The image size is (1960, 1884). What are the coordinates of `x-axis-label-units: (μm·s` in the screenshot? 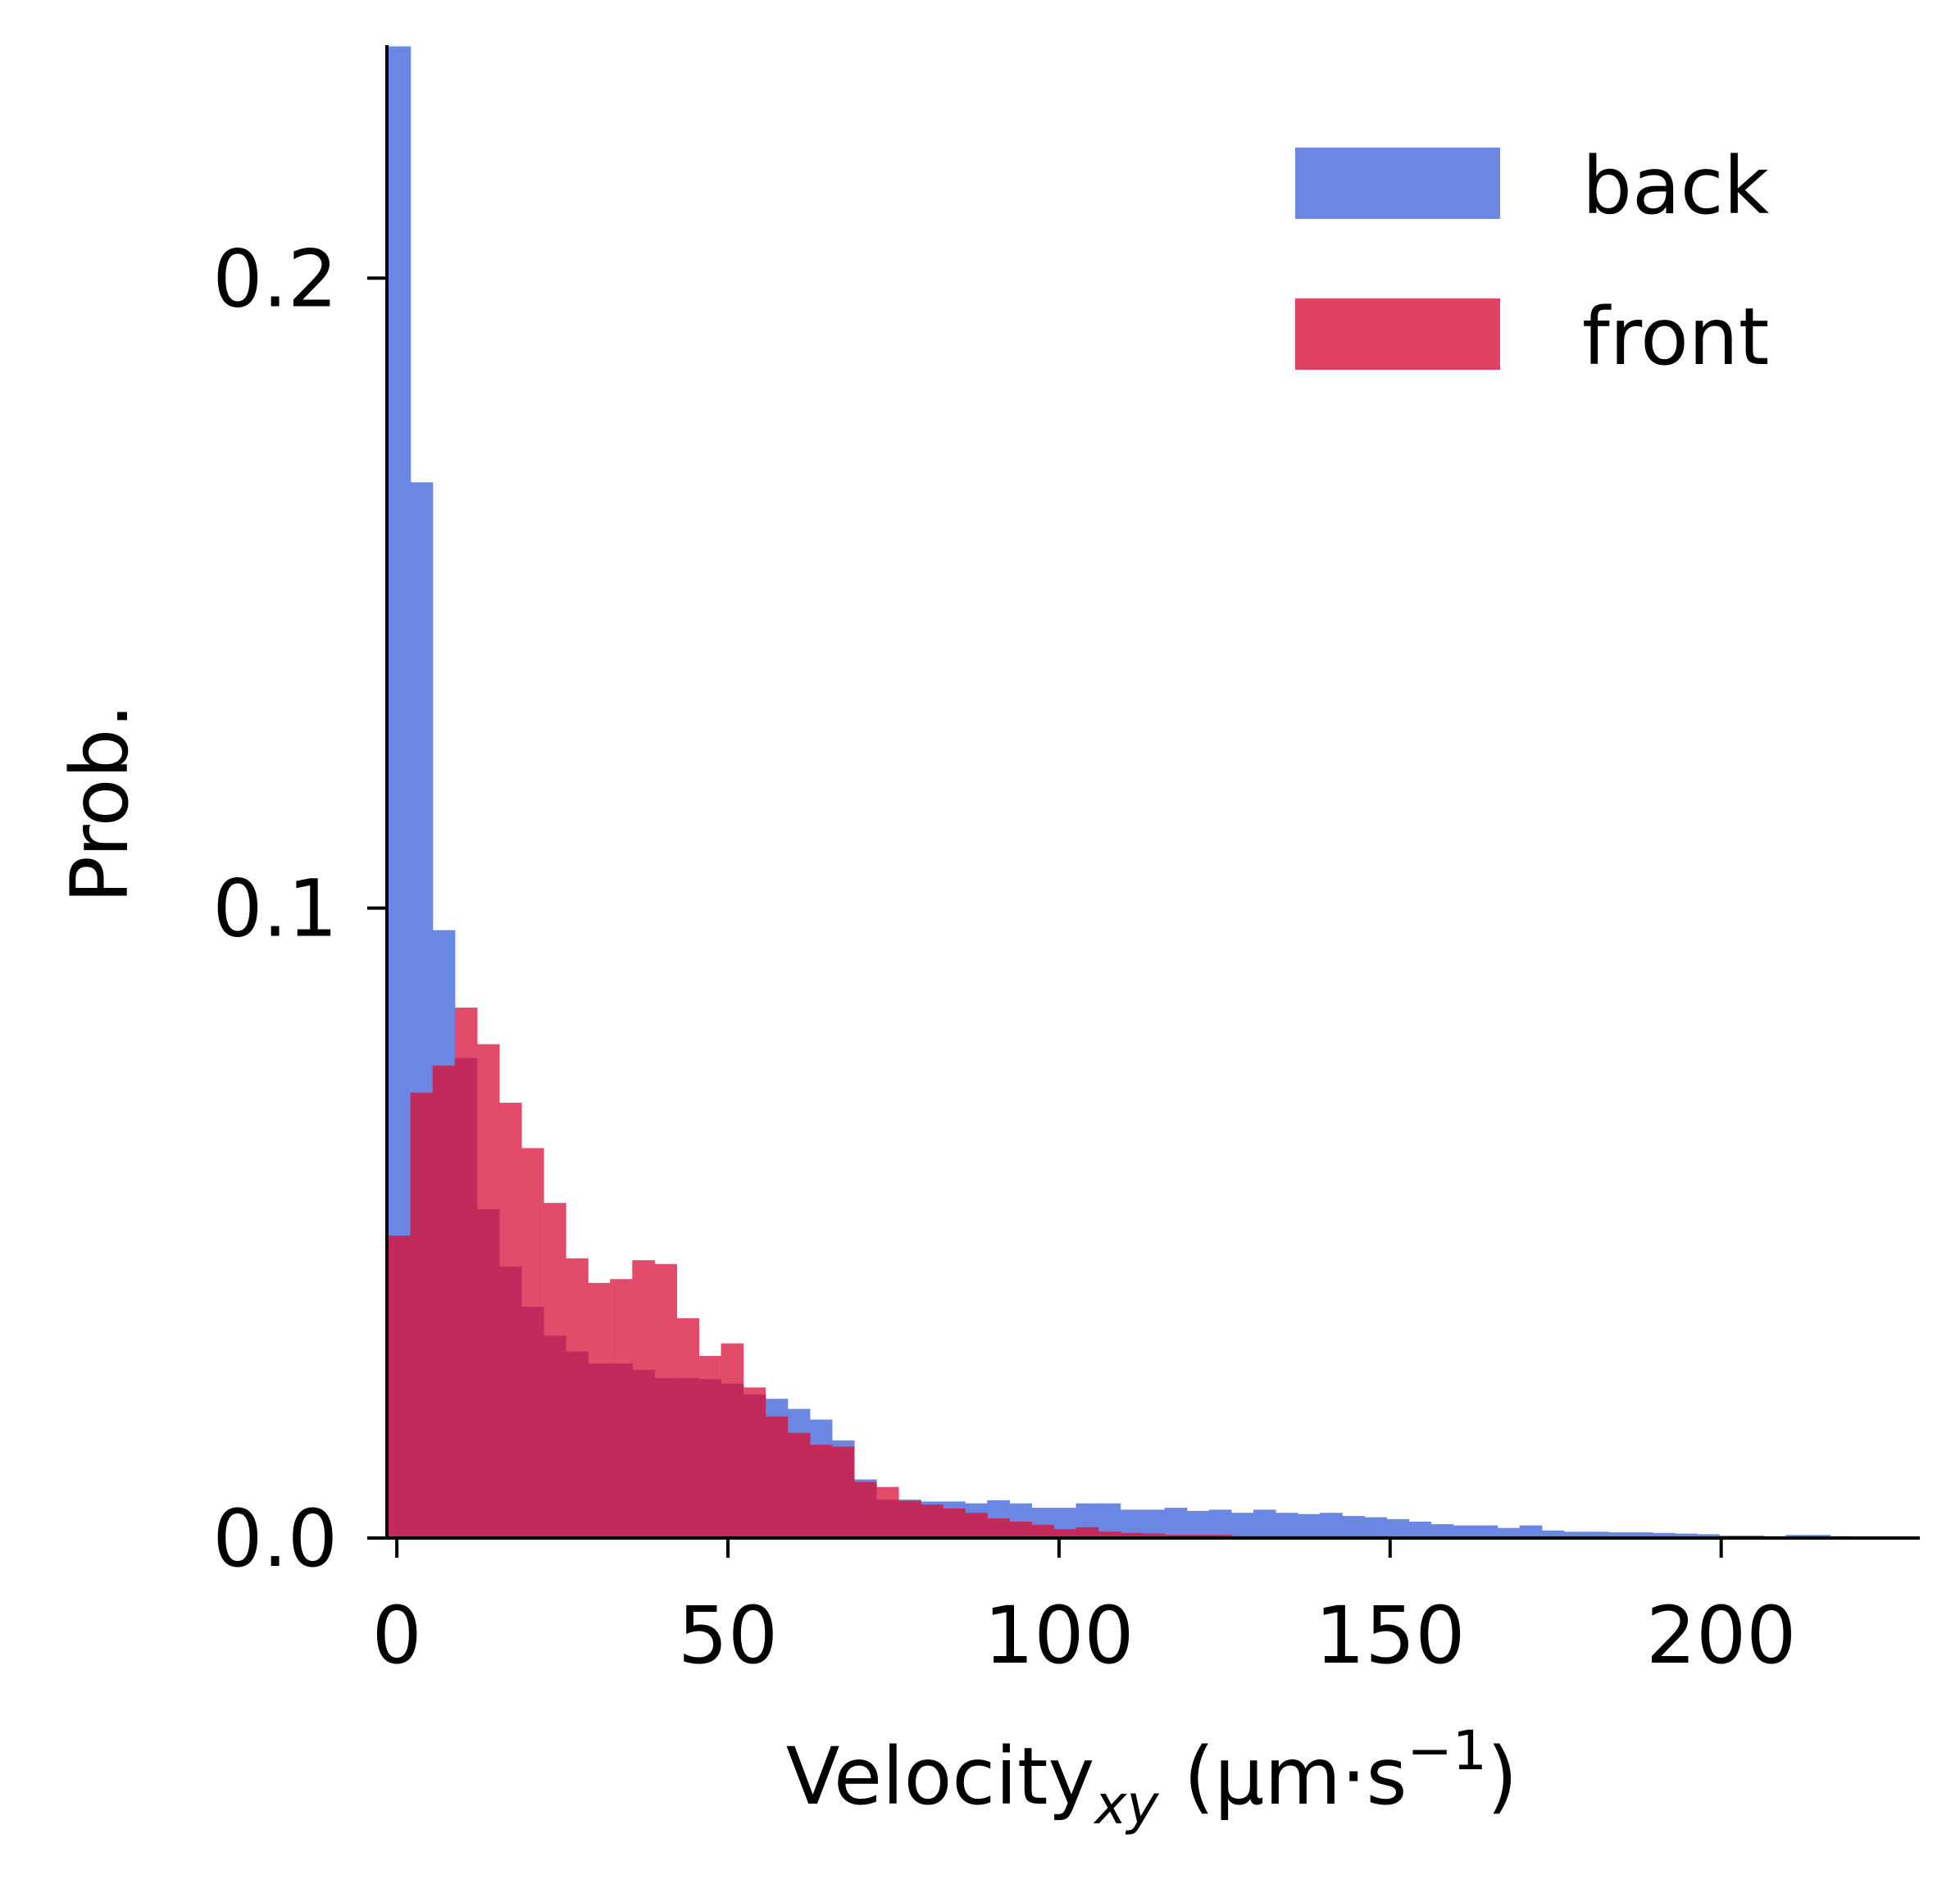 It's located at (1282, 1777).